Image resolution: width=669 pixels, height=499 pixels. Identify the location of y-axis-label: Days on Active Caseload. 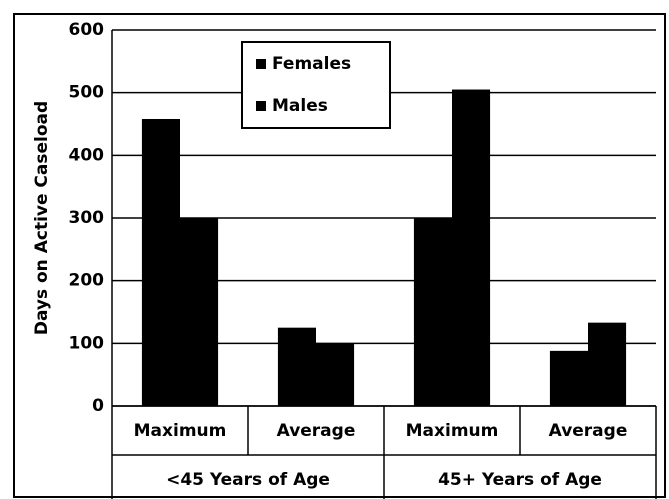
(42, 218).